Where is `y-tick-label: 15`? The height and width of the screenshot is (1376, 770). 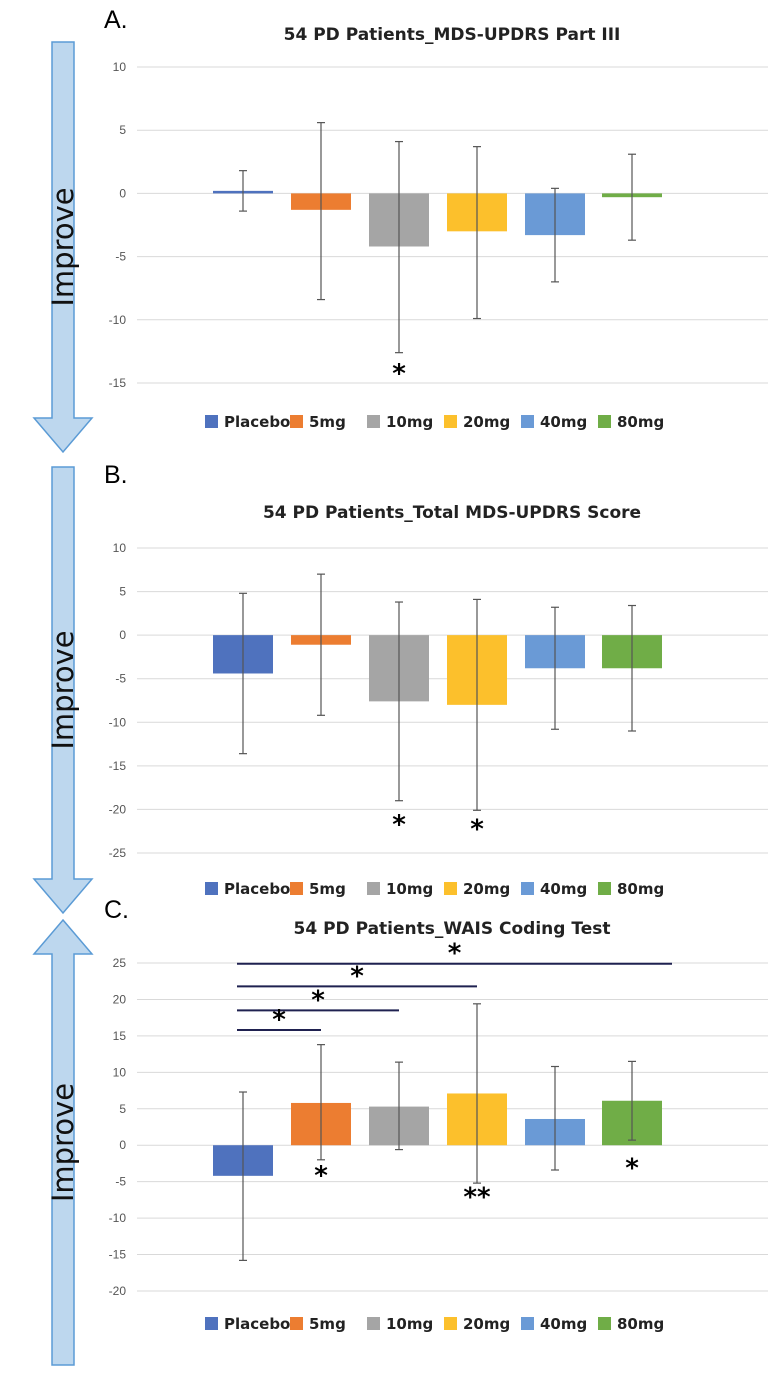
y-tick-label: 15 is located at coordinates (120, 1036).